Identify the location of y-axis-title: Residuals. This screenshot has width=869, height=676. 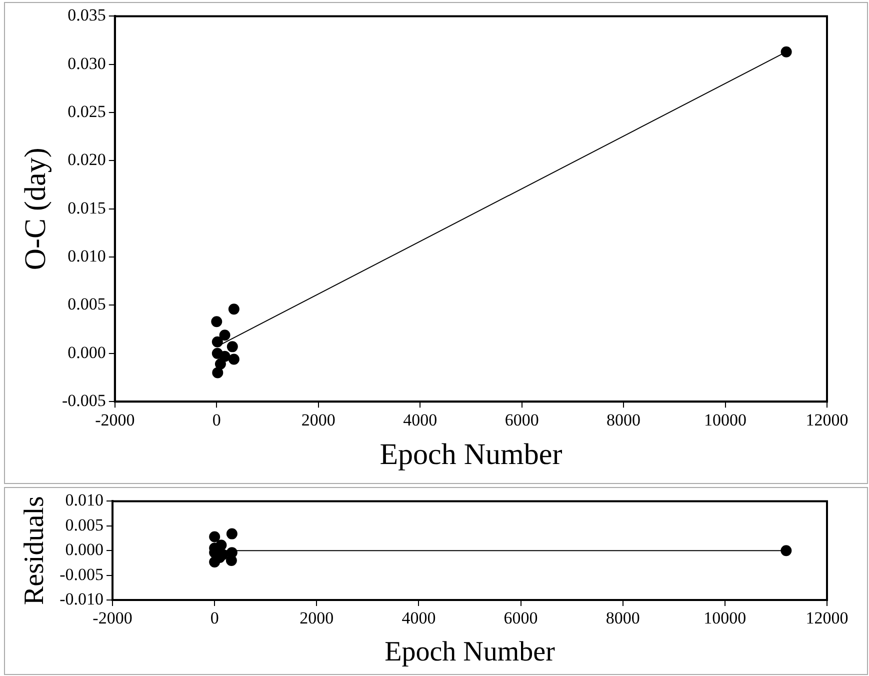
(34, 551).